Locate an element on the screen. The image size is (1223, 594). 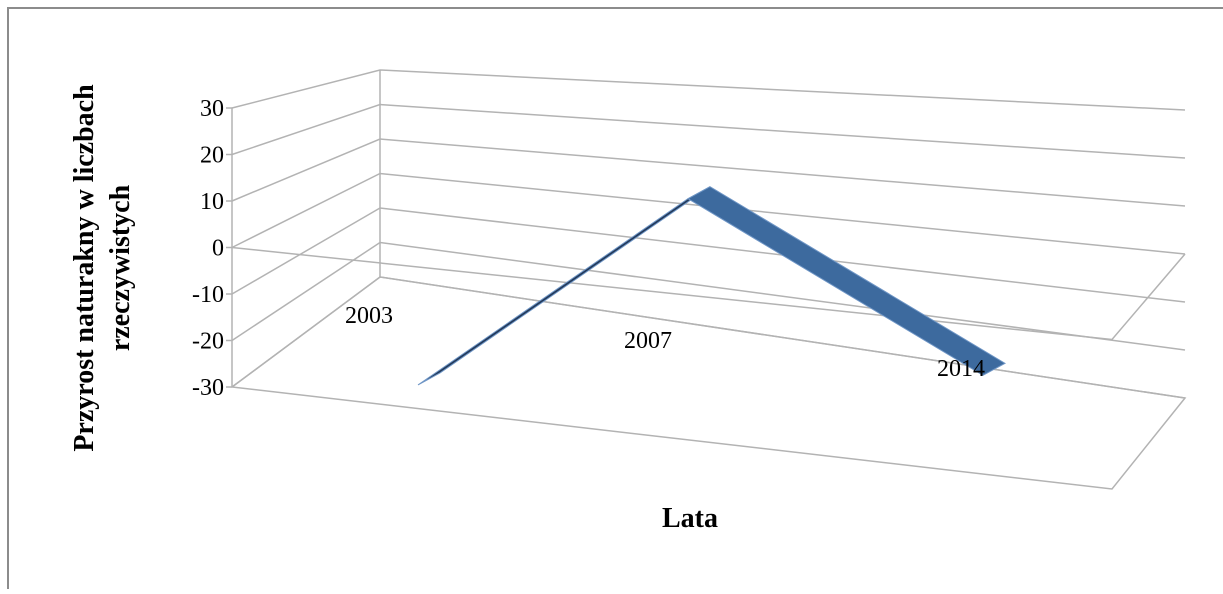
x-category-label: 2007 is located at coordinates (648, 341).